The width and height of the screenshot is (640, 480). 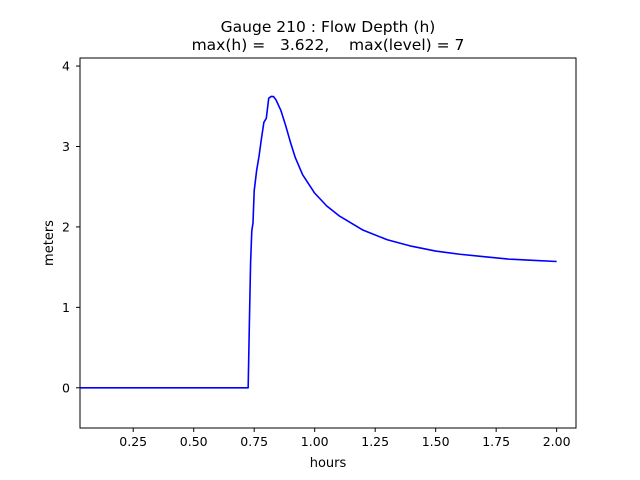 I want to click on x-tick-label: 0.75, so click(x=254, y=441).